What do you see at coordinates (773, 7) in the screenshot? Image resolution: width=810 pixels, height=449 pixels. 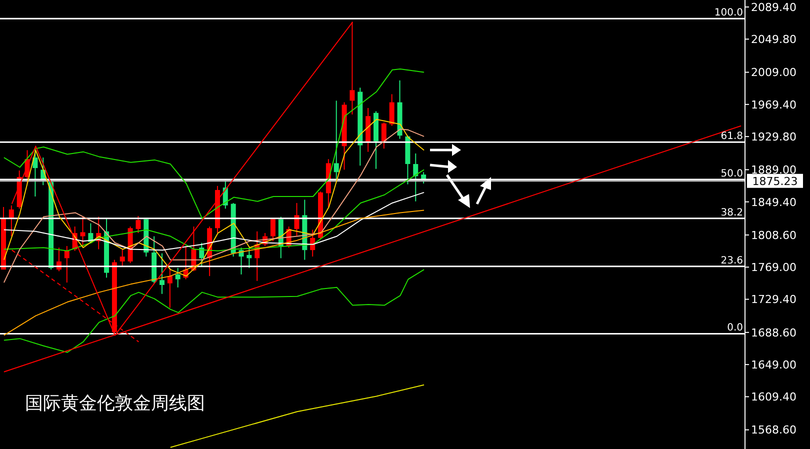 I see `y-tick-label: 2089.40` at bounding box center [773, 7].